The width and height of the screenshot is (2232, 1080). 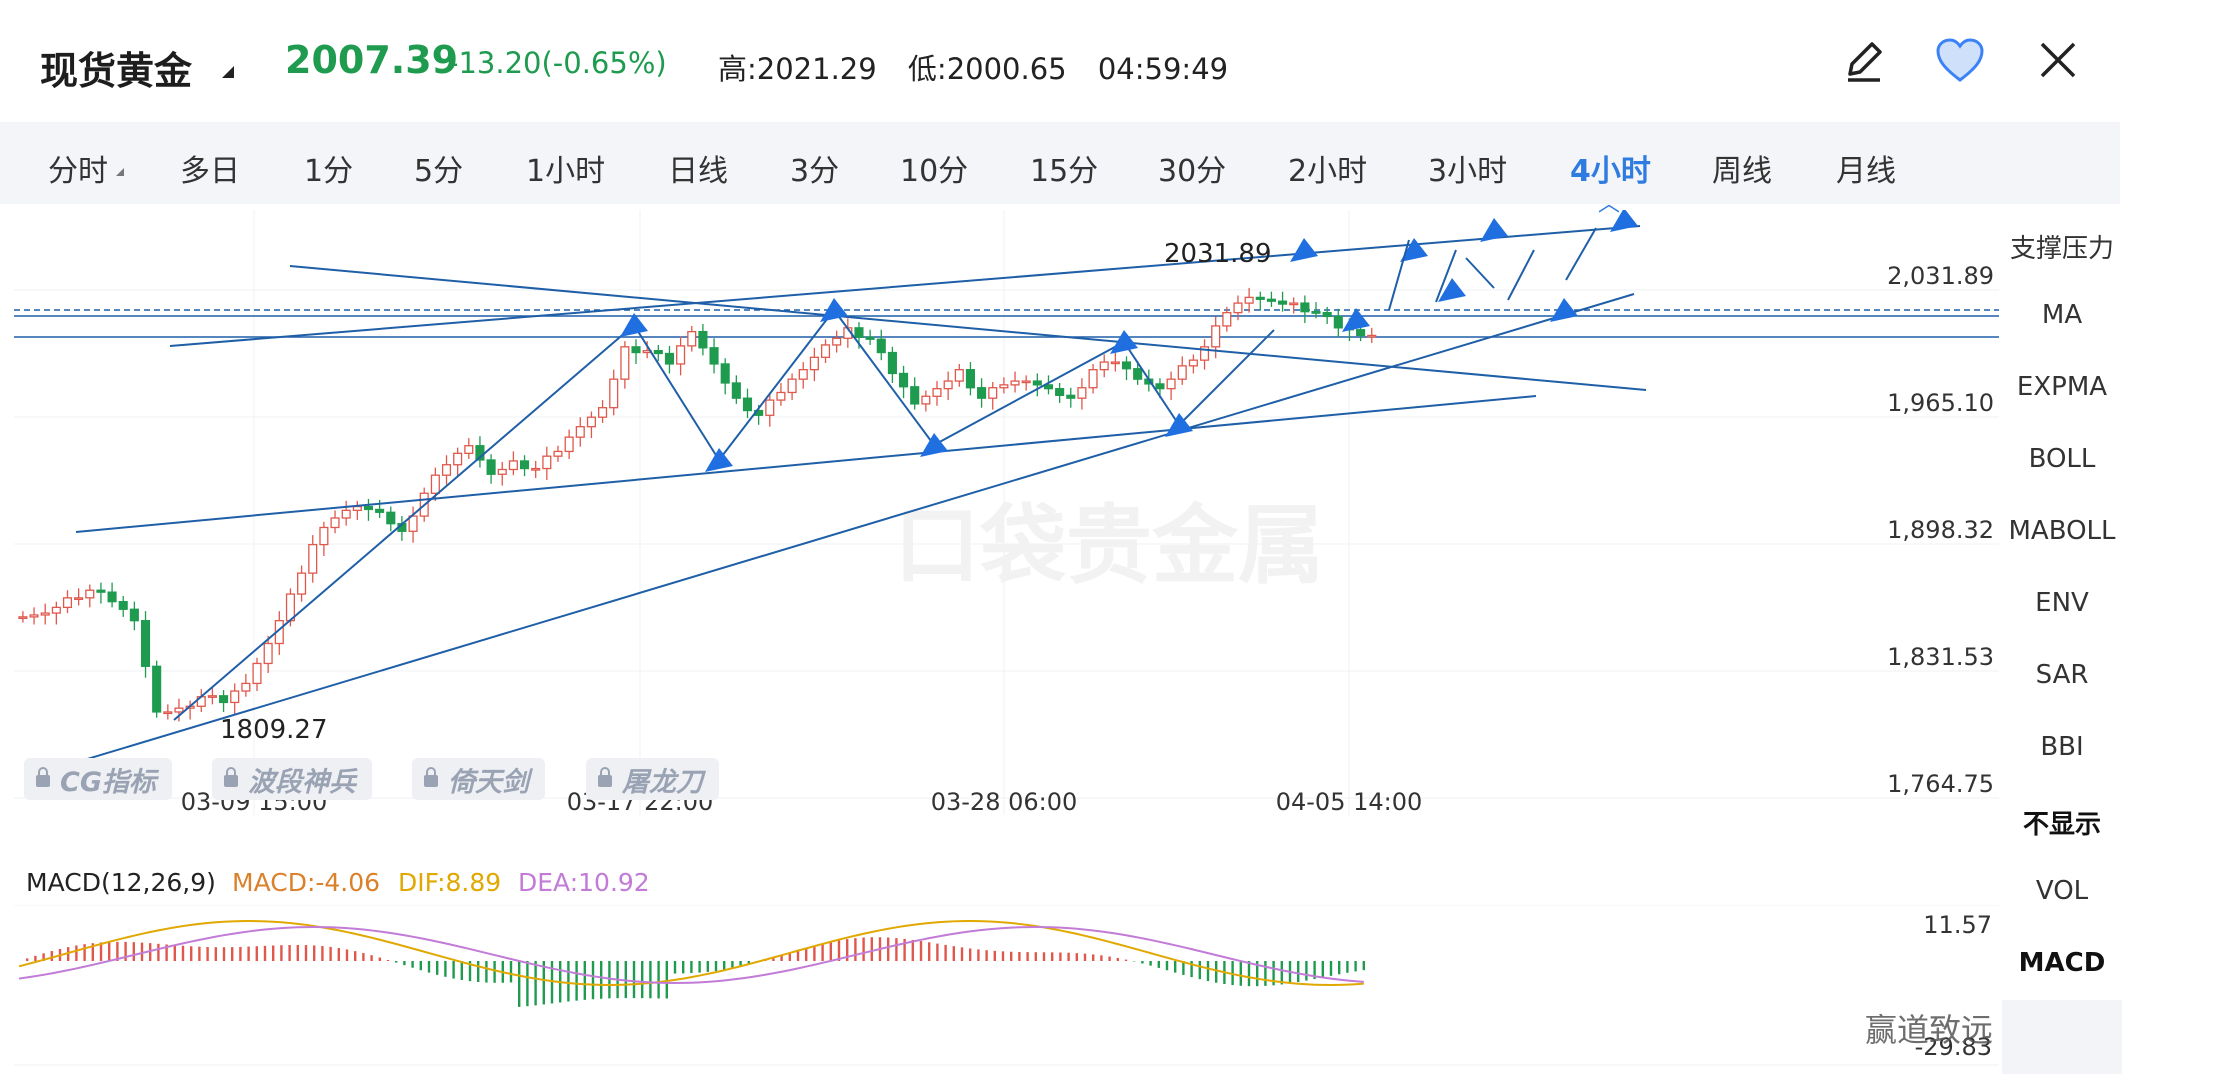 What do you see at coordinates (98, 779) in the screenshot?
I see `indicator-tag-cg: CG指标` at bounding box center [98, 779].